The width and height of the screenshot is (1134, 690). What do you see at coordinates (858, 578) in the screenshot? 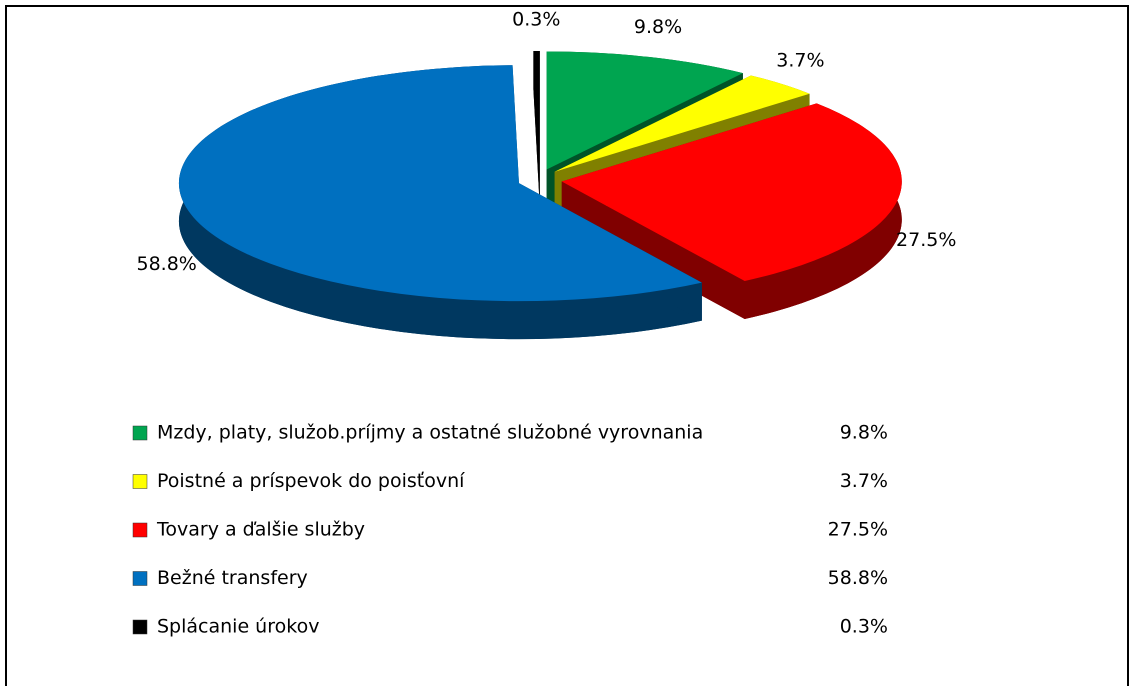
I see `legend-value: 58.8%` at bounding box center [858, 578].